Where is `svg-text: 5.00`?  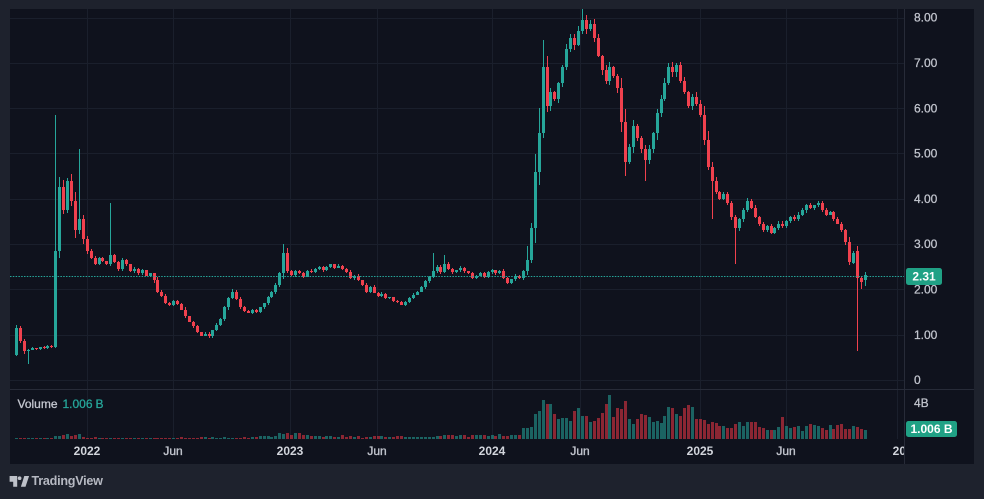
svg-text: 5.00 is located at coordinates (926, 154).